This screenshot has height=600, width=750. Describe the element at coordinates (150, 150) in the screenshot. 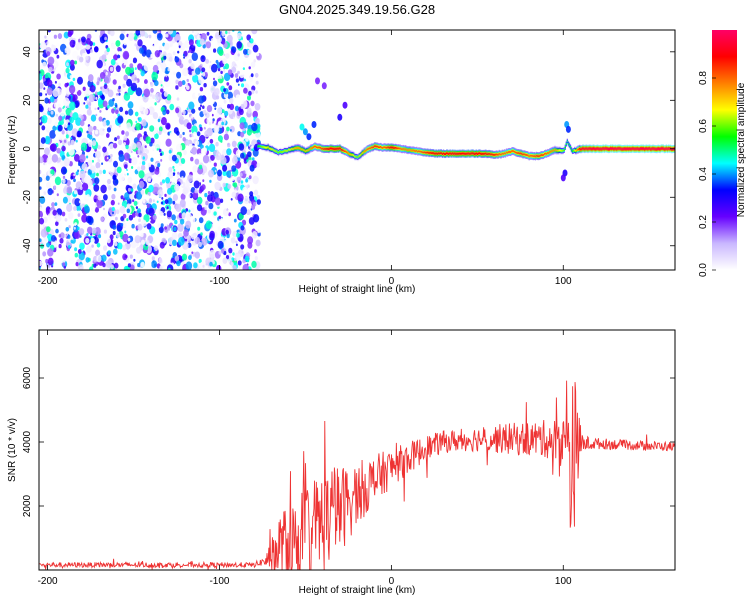

I see `spectrogram-noise-region` at that location.